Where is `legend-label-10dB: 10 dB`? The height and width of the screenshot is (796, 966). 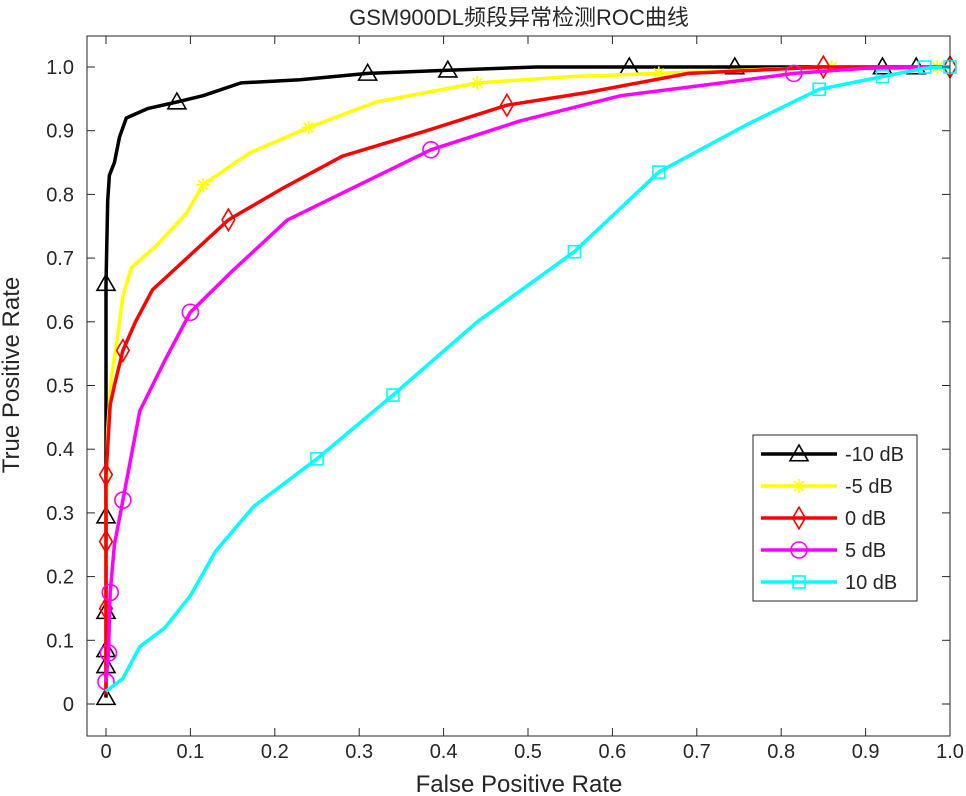
legend-label-10dB: 10 dB is located at coordinates (871, 583).